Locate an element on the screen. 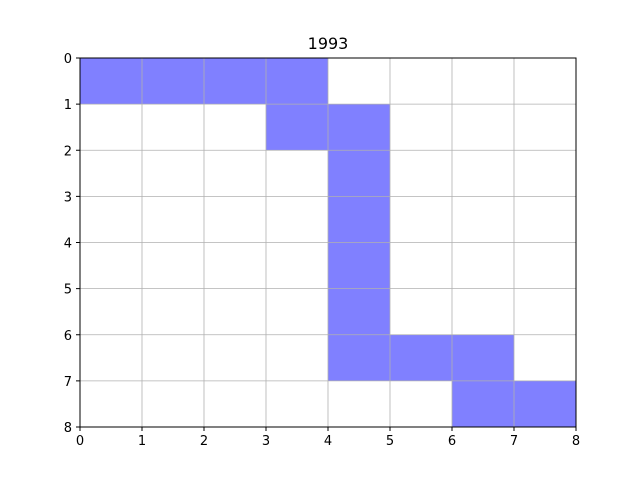 This screenshot has height=480, width=640. x-axis: 0 1 2 3 4 5 6 7 8 is located at coordinates (328, 438).